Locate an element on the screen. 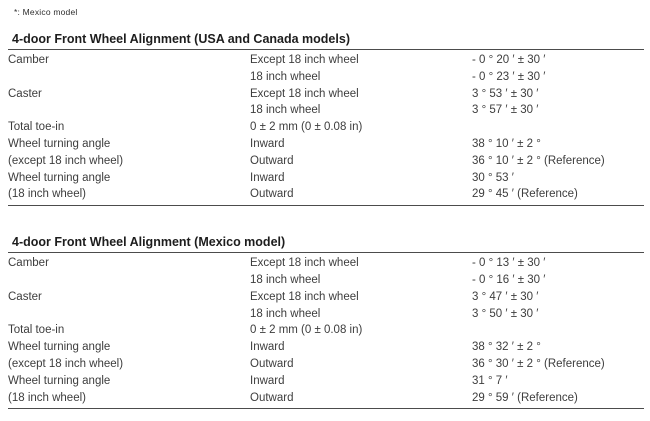  value-cell: - 0 ° 13 ′ ± 30 ′ is located at coordinates (509, 263).